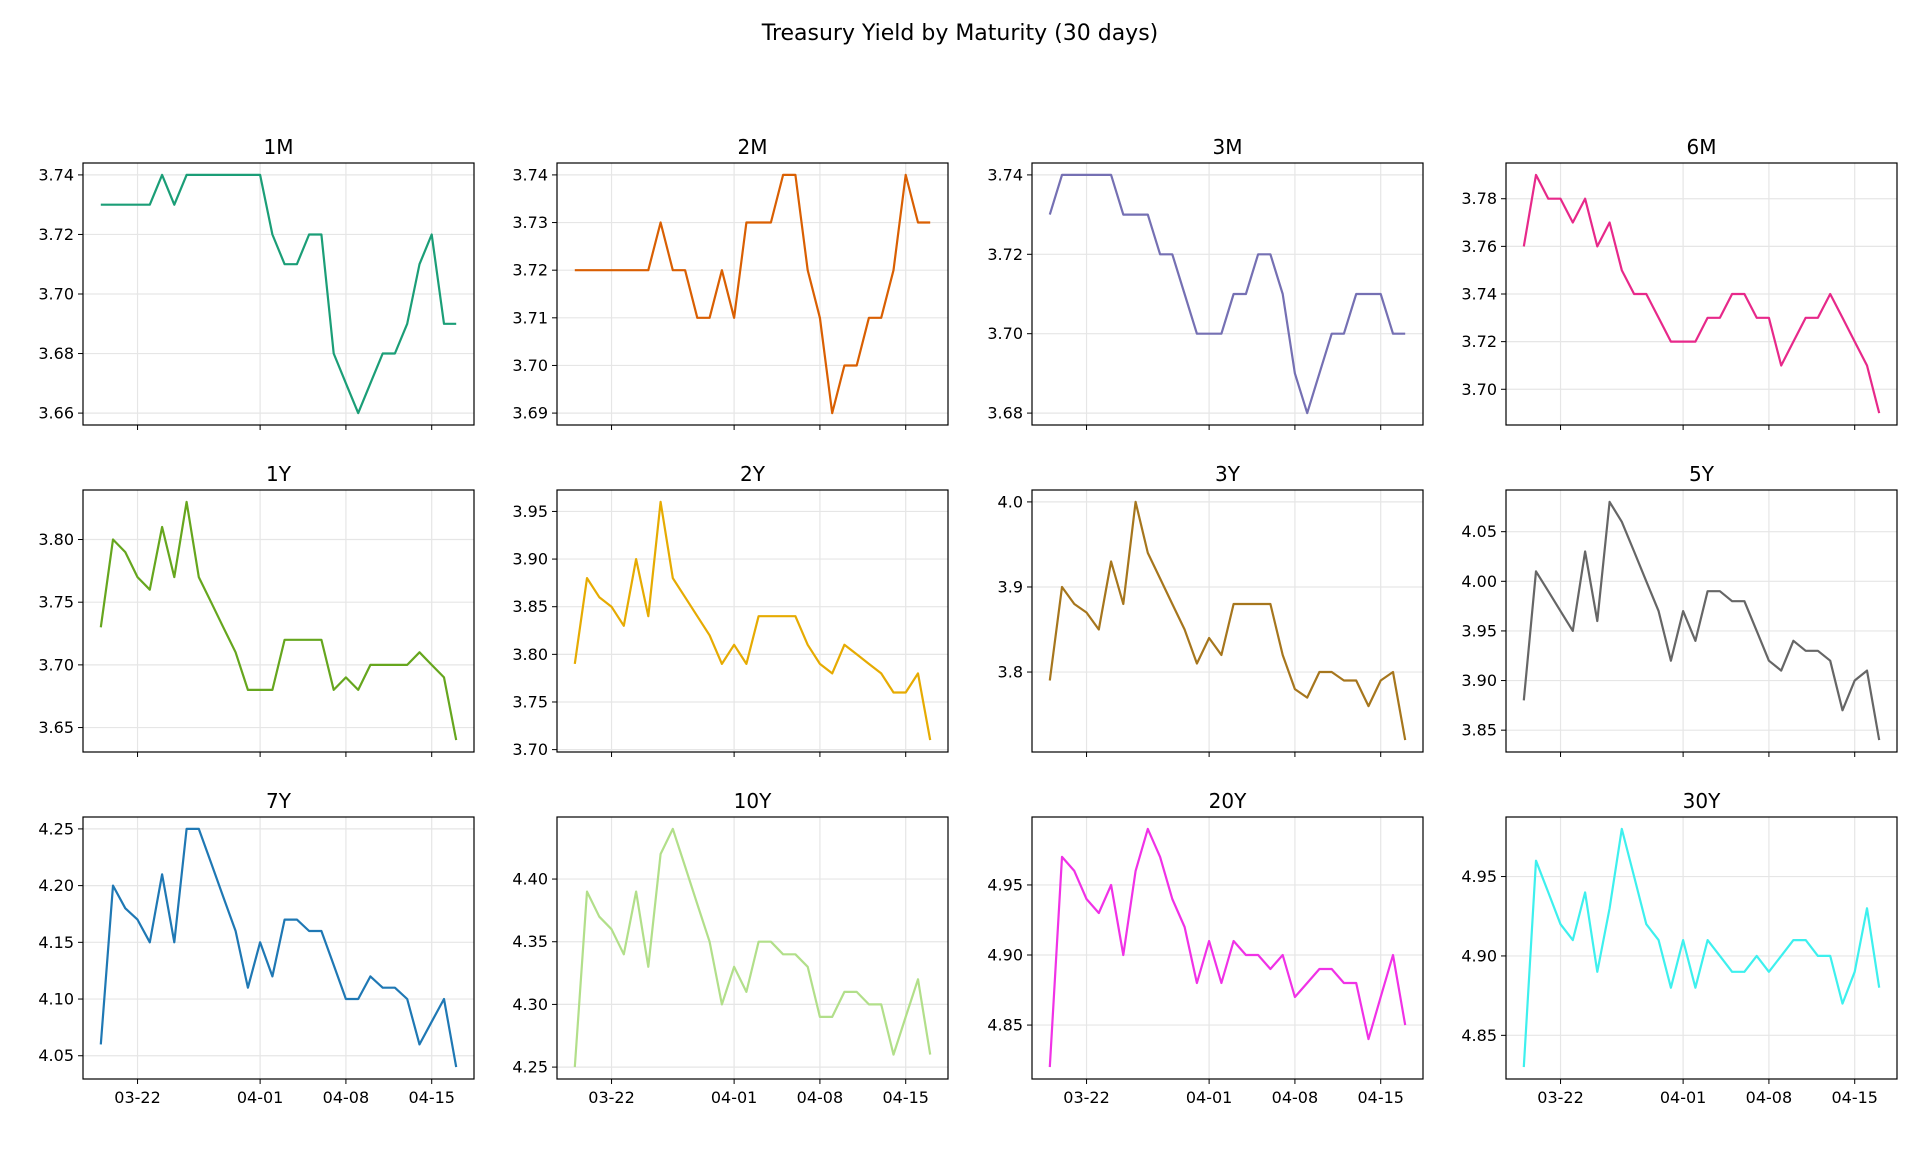 This screenshot has width=1920, height=1170. I want to click on series-line-1M, so click(278, 294).